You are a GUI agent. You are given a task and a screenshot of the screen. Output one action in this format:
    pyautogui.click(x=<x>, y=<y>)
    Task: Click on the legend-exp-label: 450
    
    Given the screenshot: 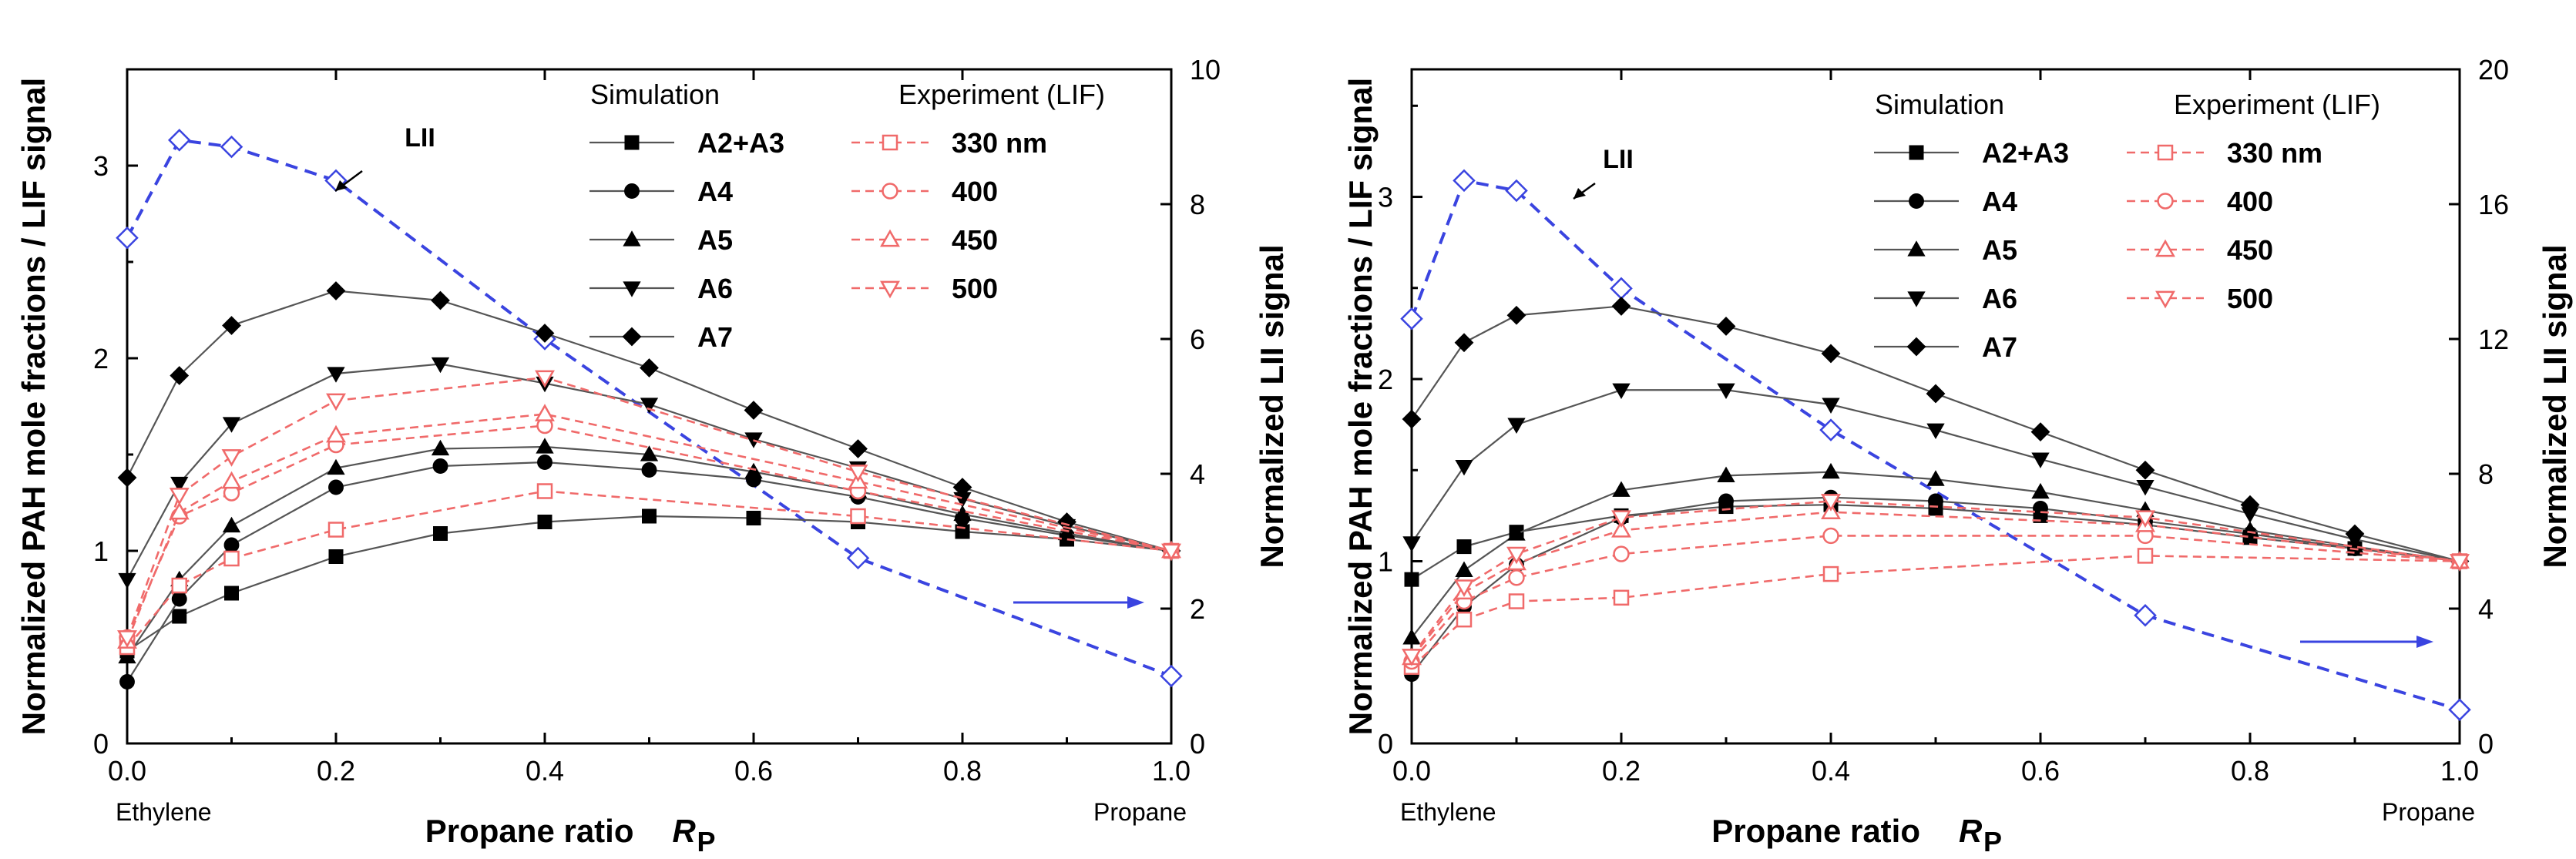 What is the action you would take?
    pyautogui.click(x=975, y=240)
    